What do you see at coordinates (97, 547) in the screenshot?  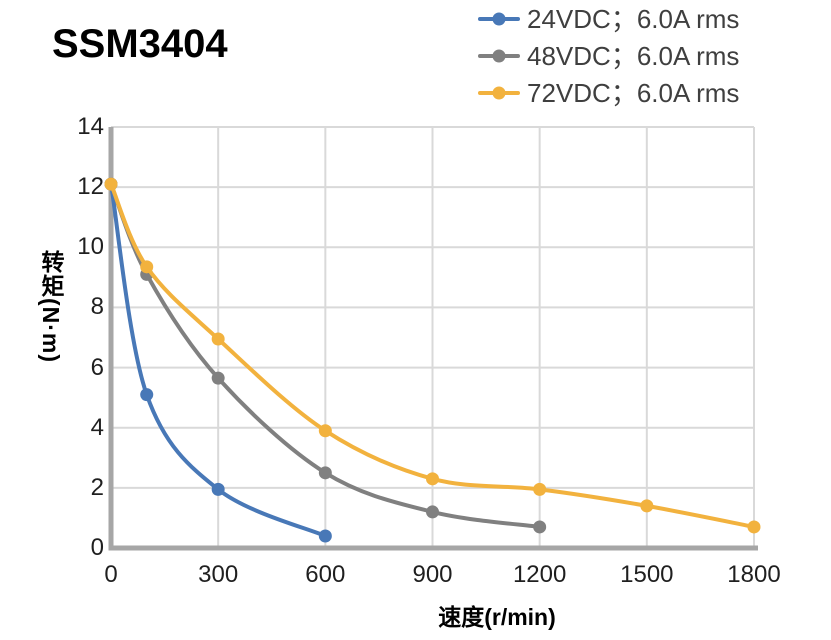 I see `y-tick-label: 0` at bounding box center [97, 547].